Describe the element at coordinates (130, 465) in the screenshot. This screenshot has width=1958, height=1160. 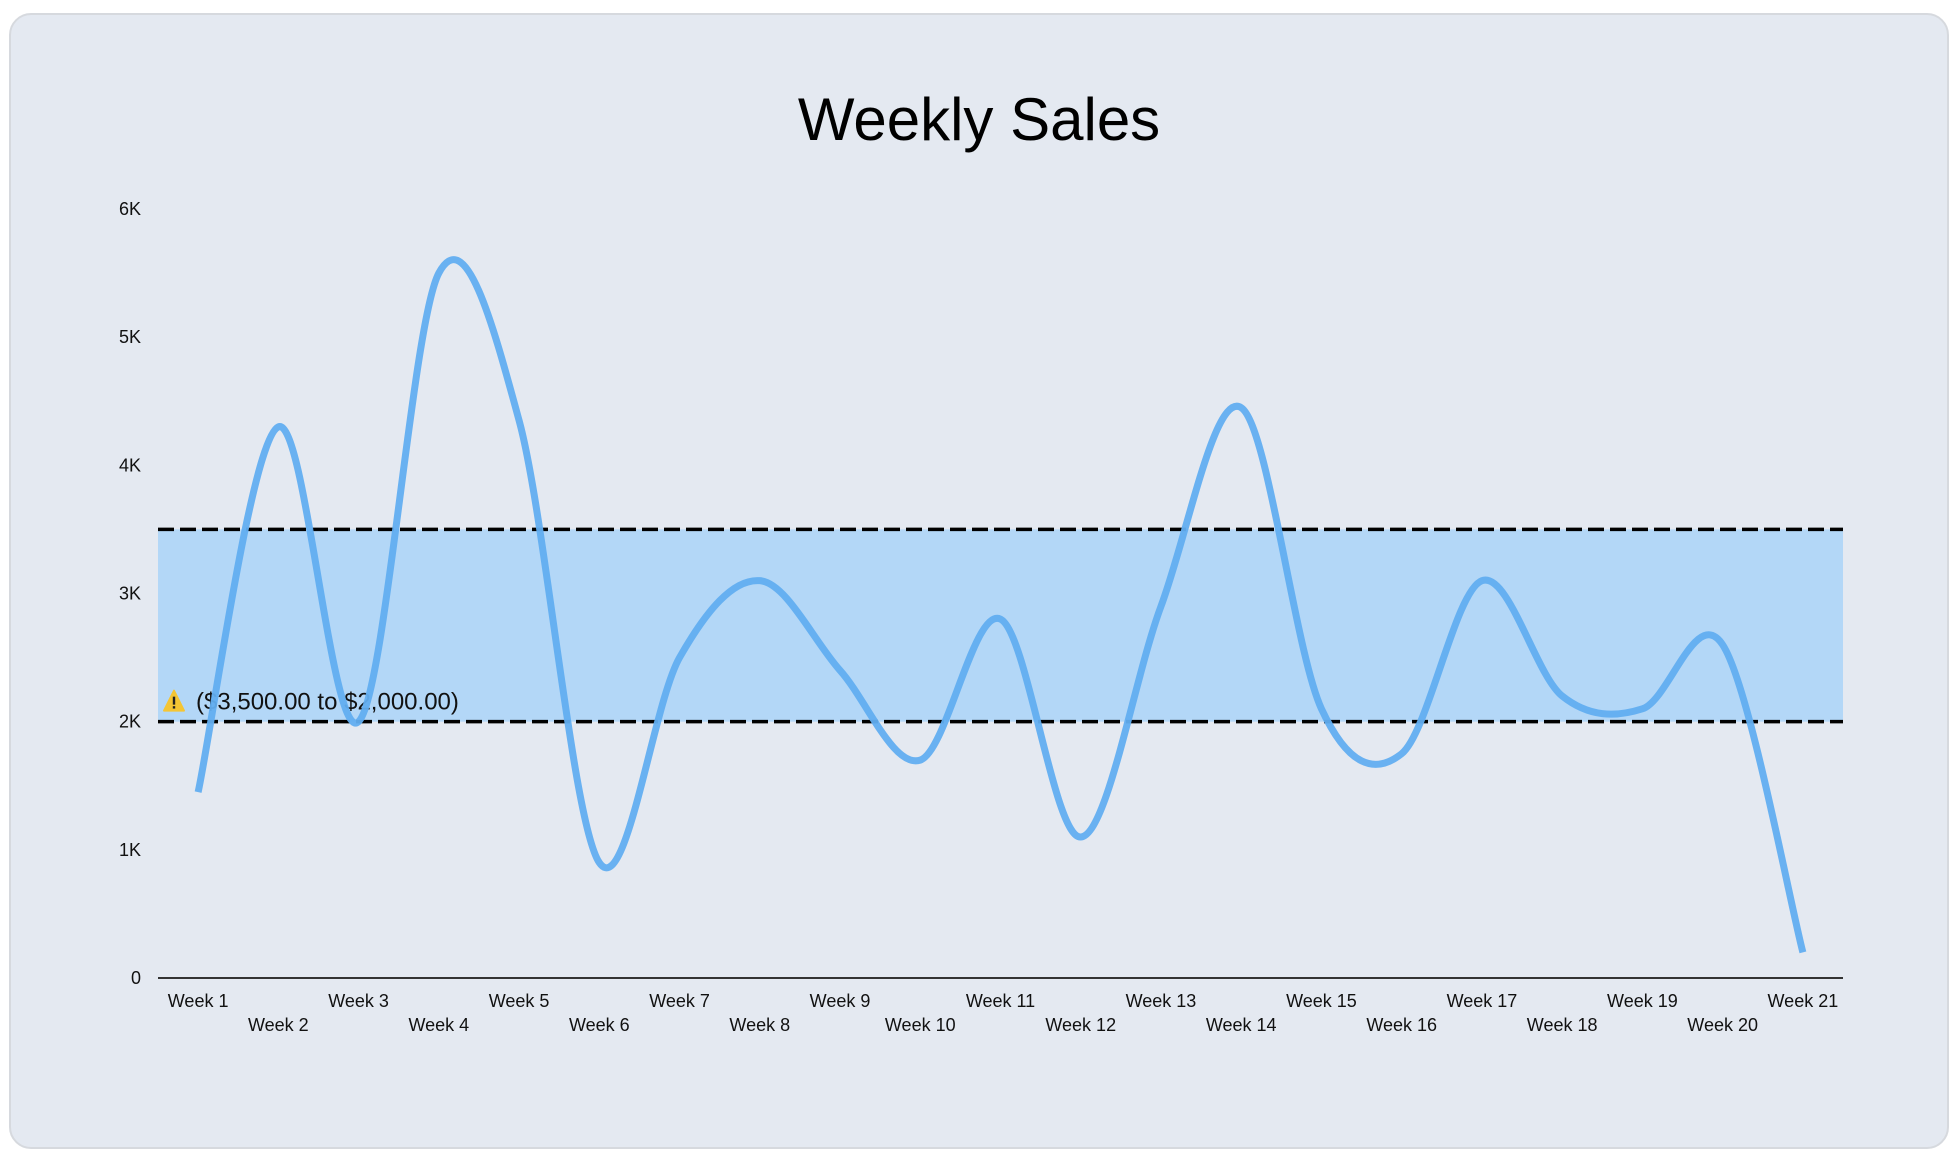
I see `y-tick-label: 4K` at that location.